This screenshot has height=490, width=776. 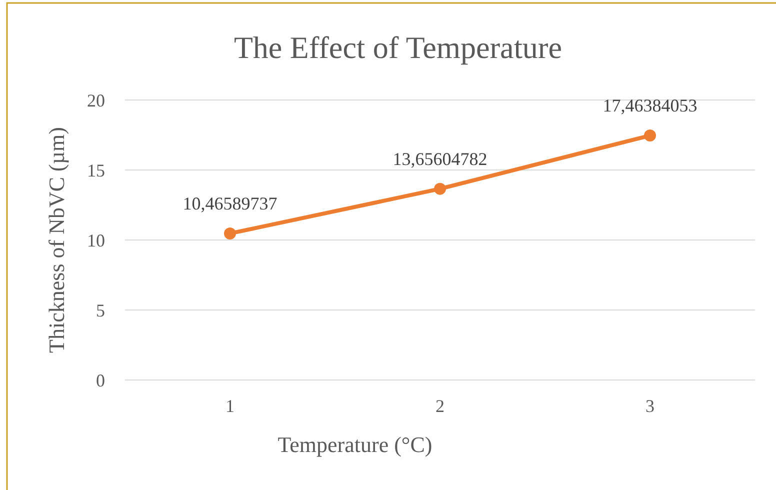 I want to click on data-label: 17,46384053, so click(x=650, y=106).